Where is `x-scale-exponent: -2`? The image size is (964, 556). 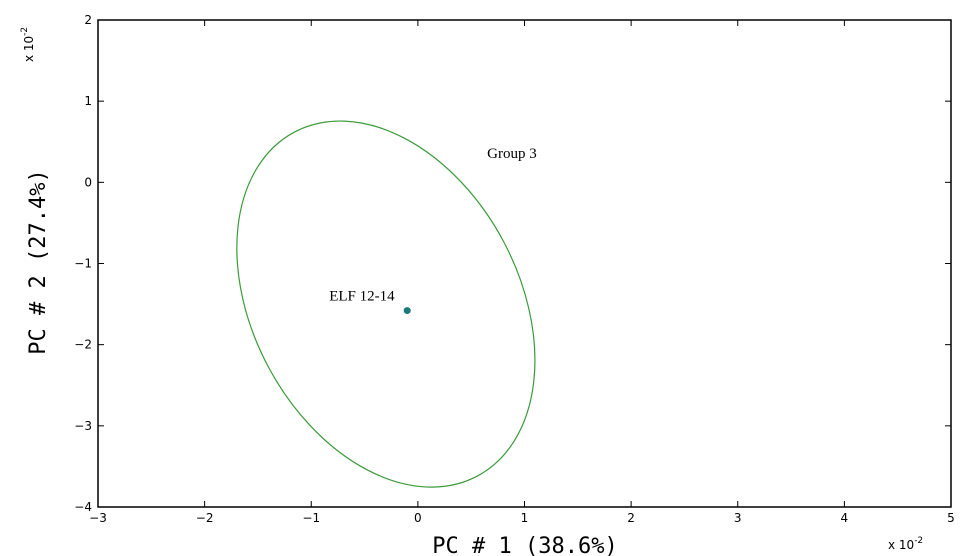 x-scale-exponent: -2 is located at coordinates (918, 541).